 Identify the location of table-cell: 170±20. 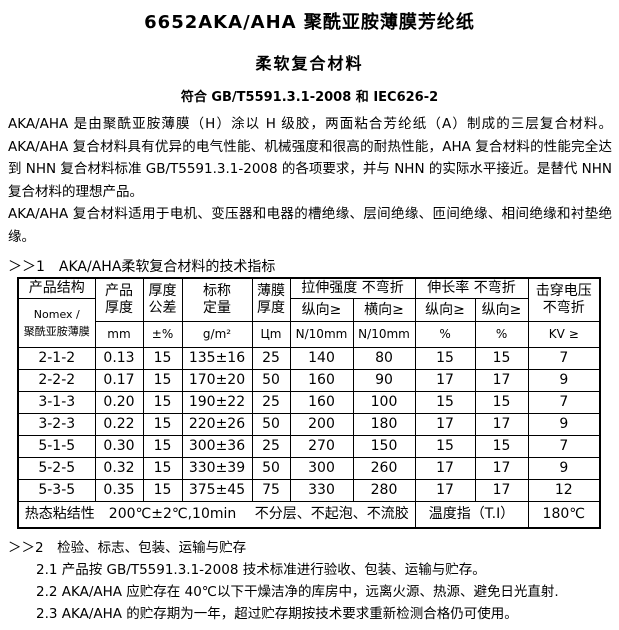
(217, 380).